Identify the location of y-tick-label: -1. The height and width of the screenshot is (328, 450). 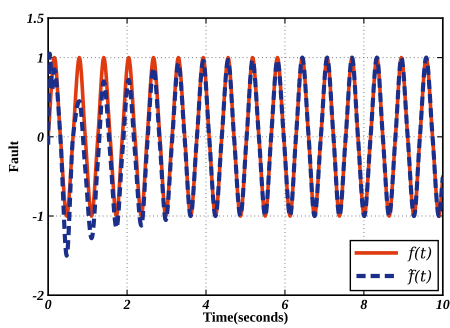
(37, 216).